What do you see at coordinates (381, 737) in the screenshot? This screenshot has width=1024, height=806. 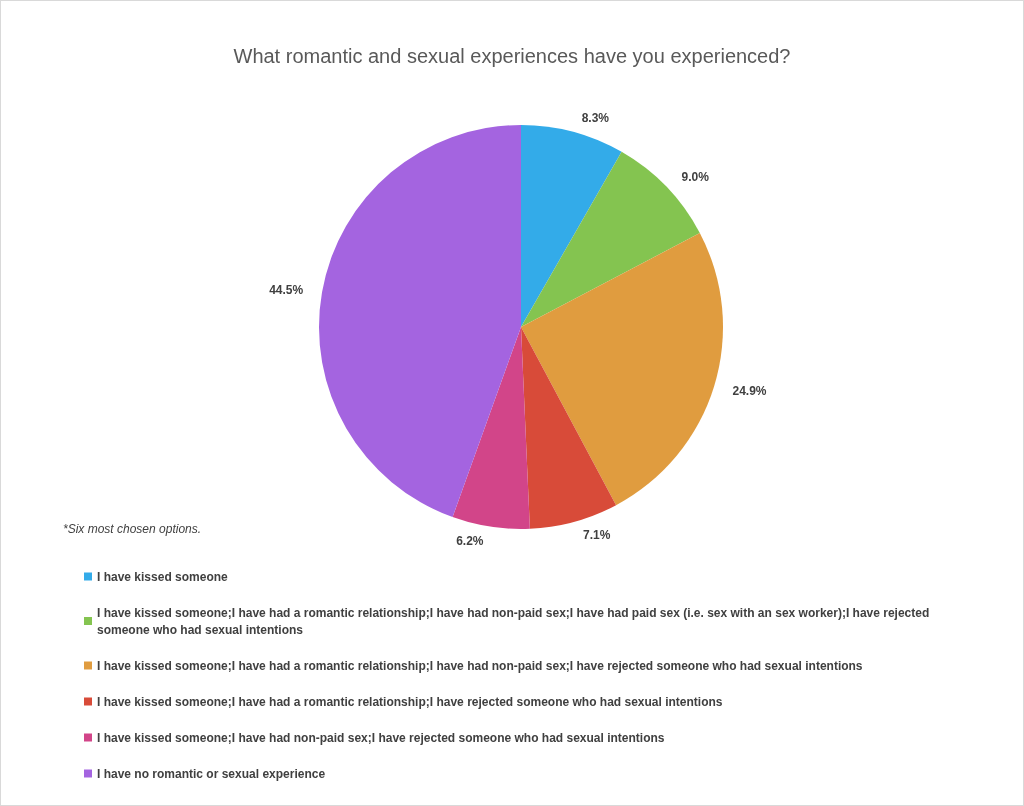 I see `legend-label: I have kissed someone;I have had non-paid sex;I have rejected someone who had sexual intentions` at bounding box center [381, 737].